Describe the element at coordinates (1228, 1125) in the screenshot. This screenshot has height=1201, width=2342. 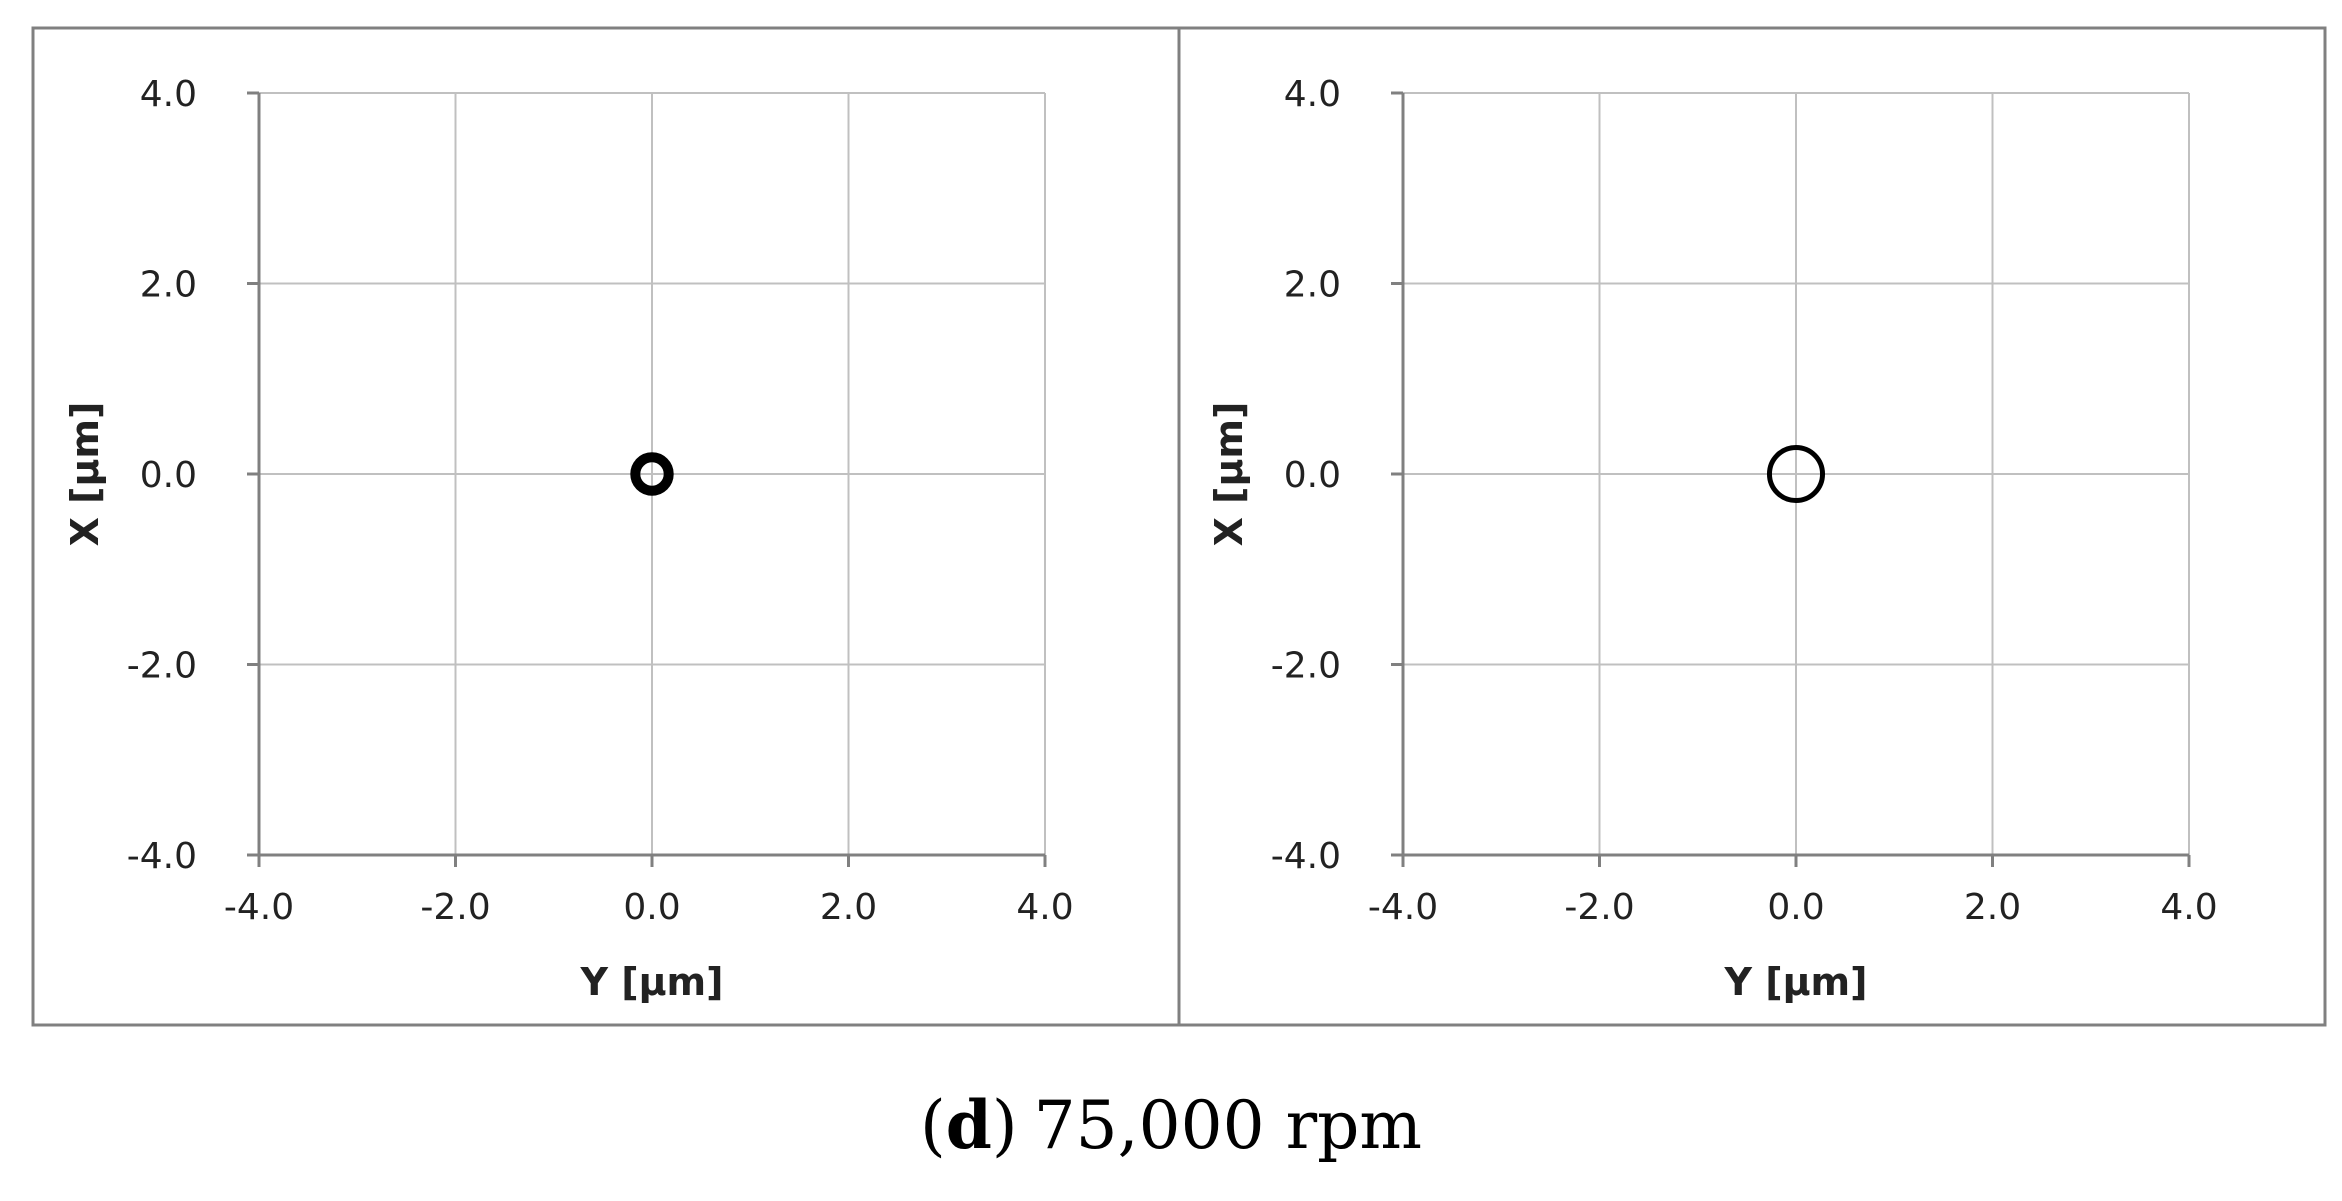
I see `caption-text: 75,000 rpm` at that location.